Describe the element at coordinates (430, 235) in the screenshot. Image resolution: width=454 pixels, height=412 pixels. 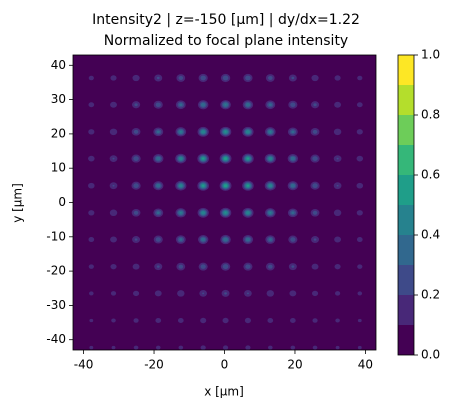
I see `colorbar-tick-label: 0.4` at that location.